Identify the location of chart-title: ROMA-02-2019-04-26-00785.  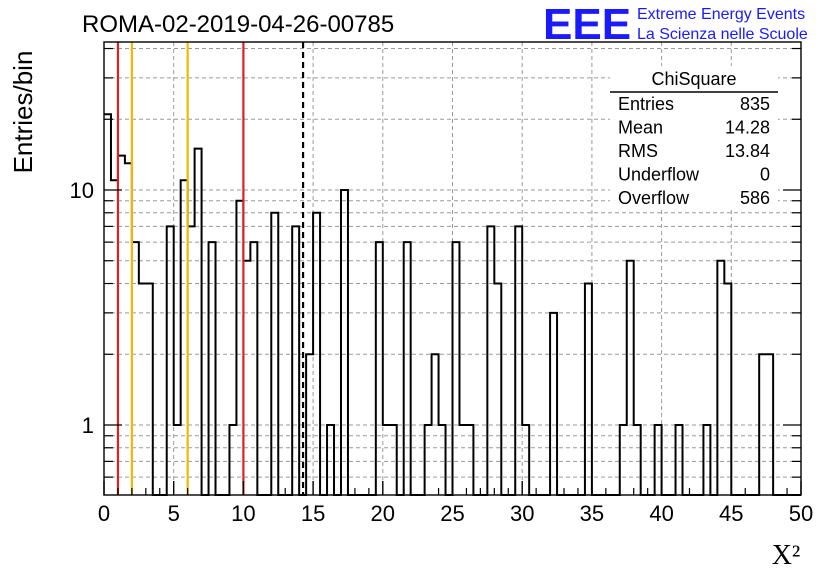
(238, 24).